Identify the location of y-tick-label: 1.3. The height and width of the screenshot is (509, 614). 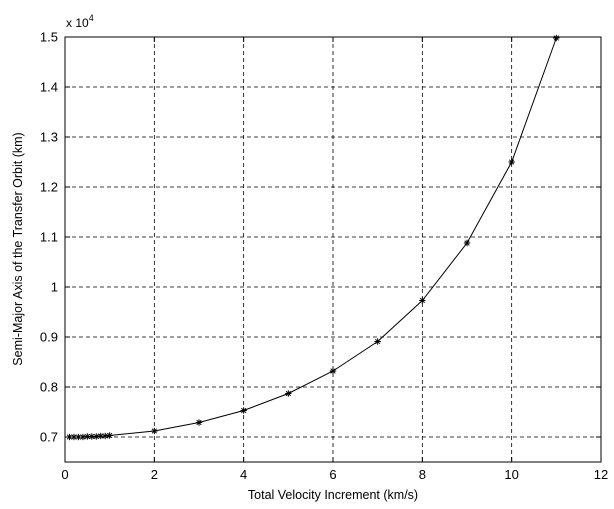
(49, 137).